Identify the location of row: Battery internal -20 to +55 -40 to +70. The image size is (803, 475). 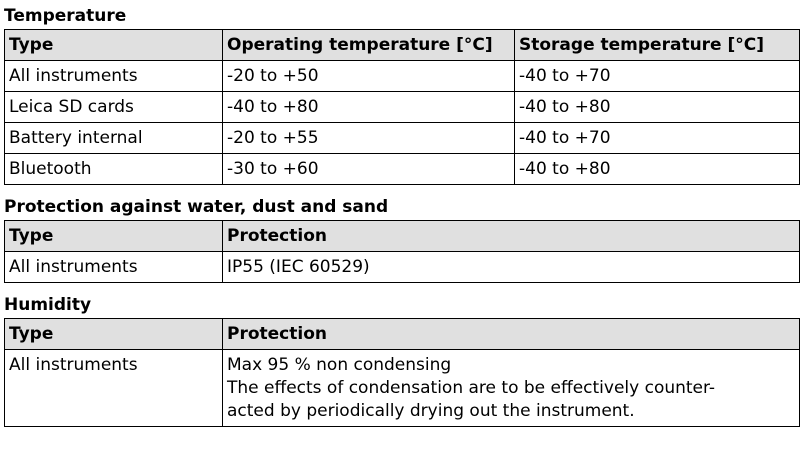
(402, 138).